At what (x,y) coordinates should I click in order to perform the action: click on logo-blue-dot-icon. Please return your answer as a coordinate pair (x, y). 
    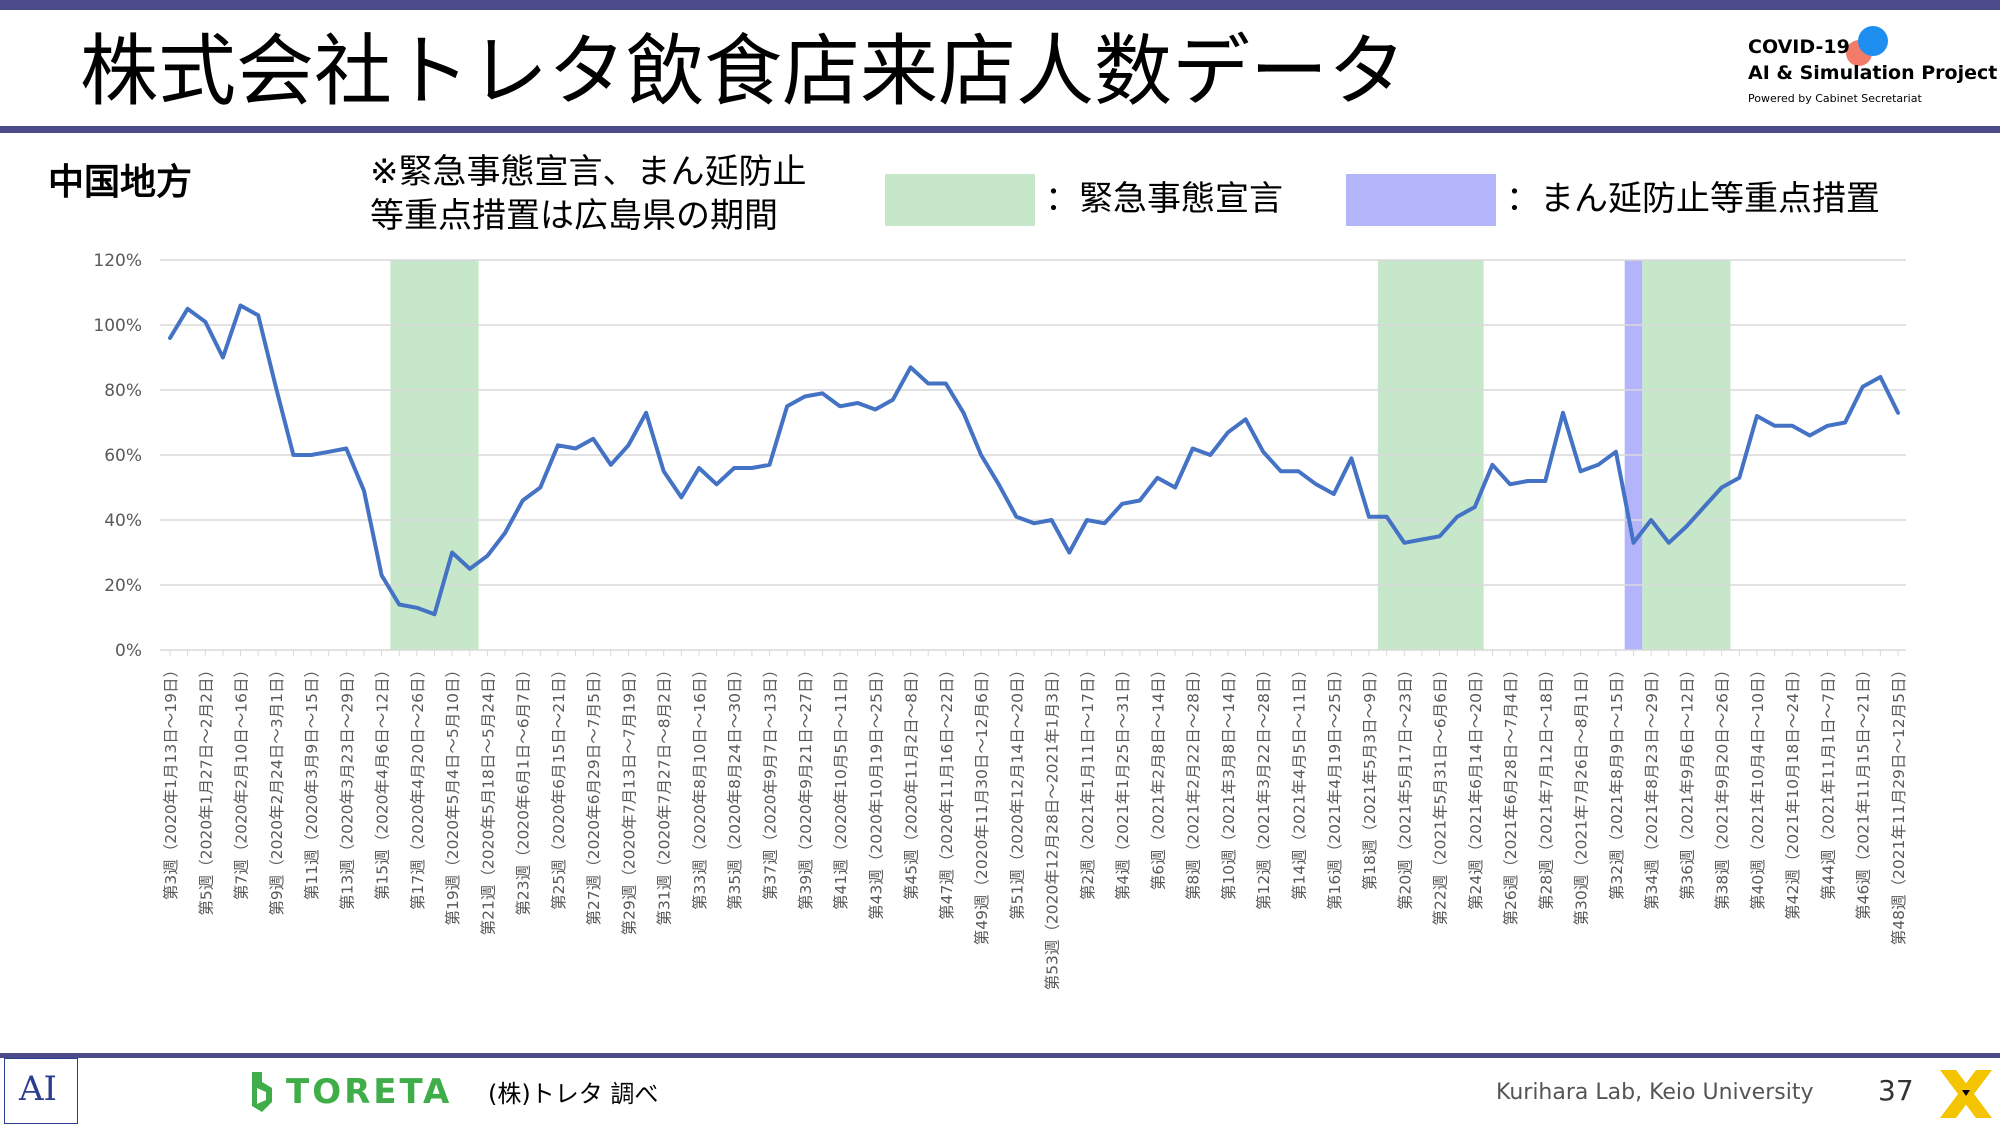
    Looking at the image, I should click on (1873, 41).